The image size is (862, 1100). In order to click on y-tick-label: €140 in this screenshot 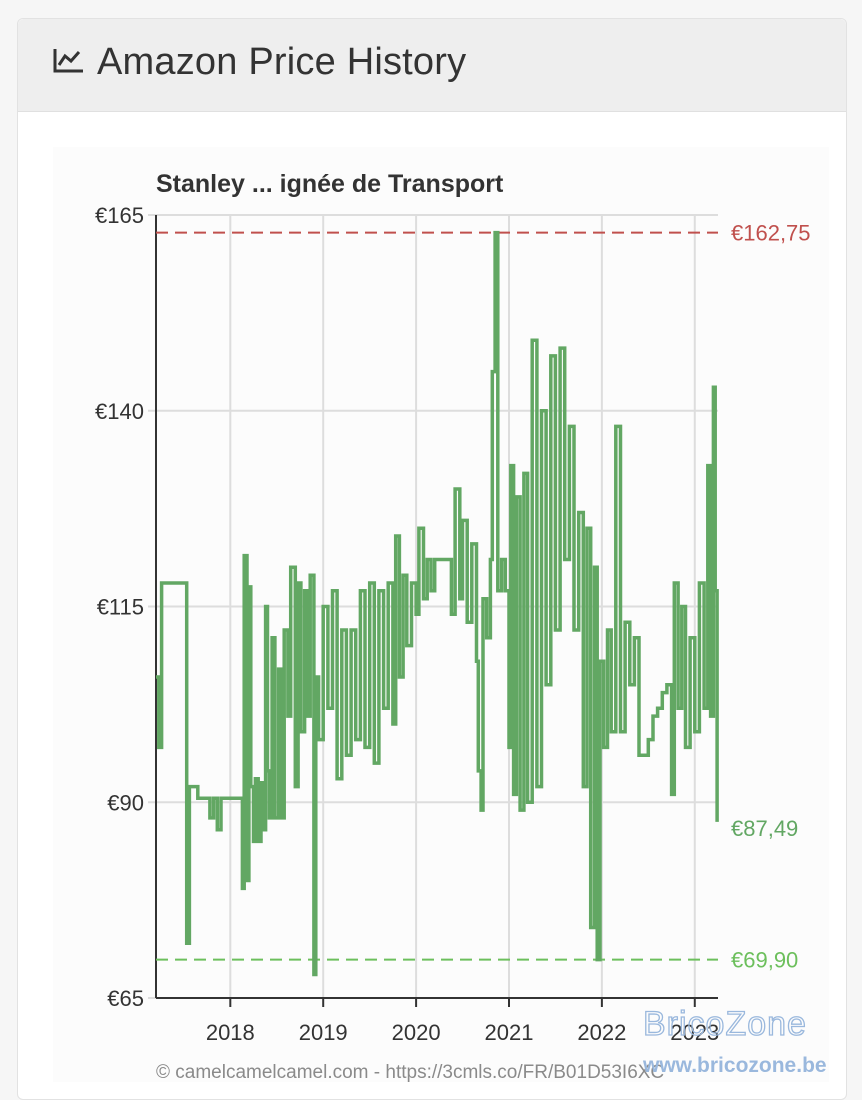, I will do `click(119, 411)`.